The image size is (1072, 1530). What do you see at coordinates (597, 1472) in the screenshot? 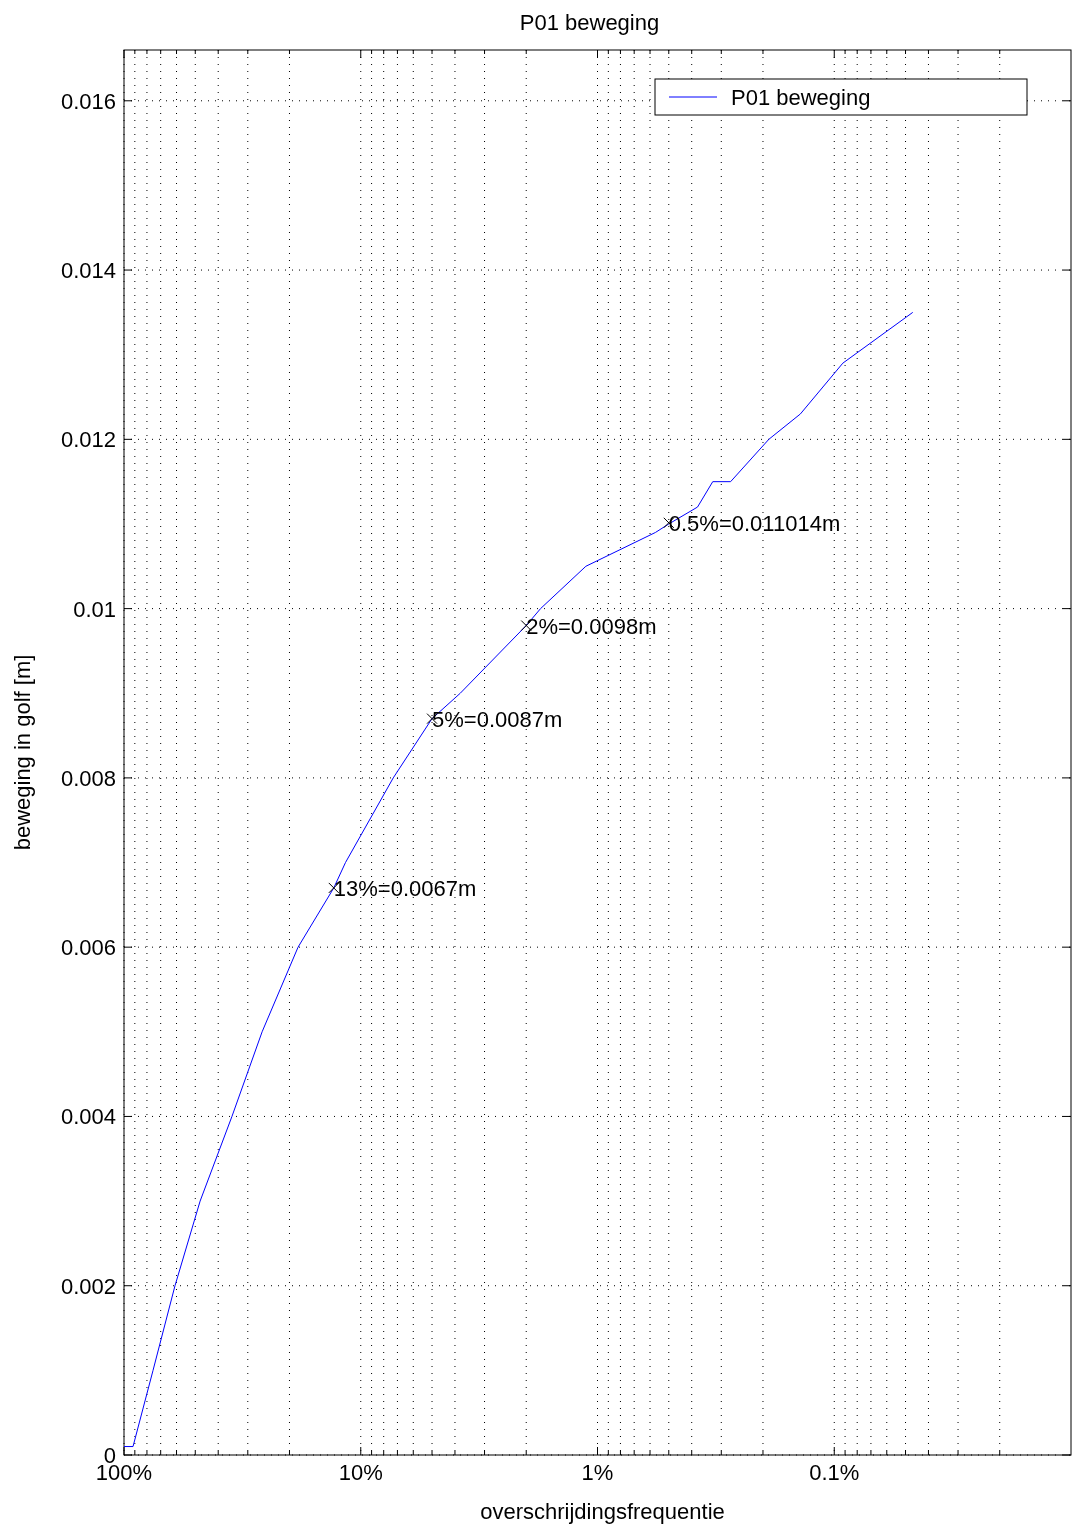
I see `x-tick-label: 1%` at bounding box center [597, 1472].